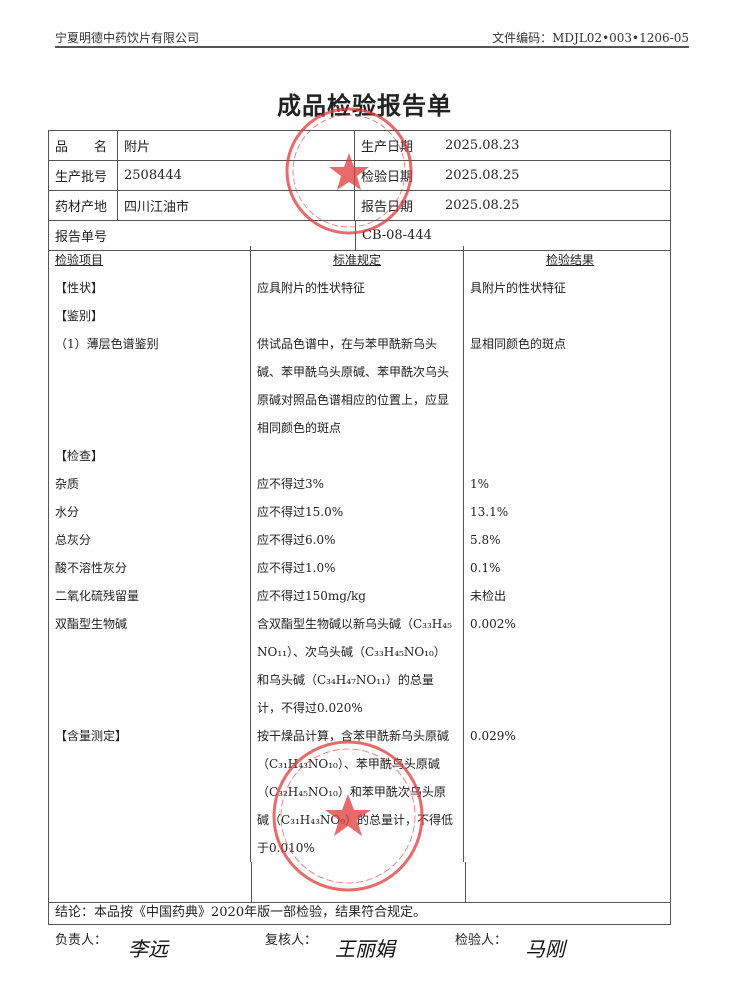  What do you see at coordinates (482, 145) in the screenshot?
I see `production-date: 2025.08.23` at bounding box center [482, 145].